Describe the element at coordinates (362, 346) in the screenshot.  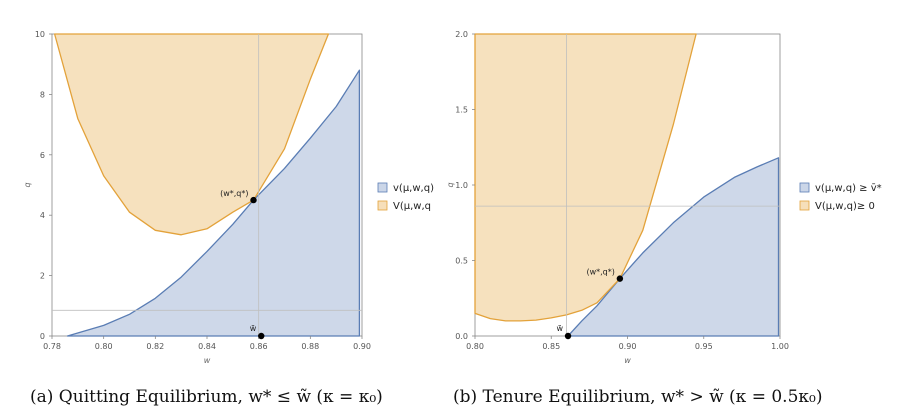
I see `x-tick-label-a: 0.90` at that location.